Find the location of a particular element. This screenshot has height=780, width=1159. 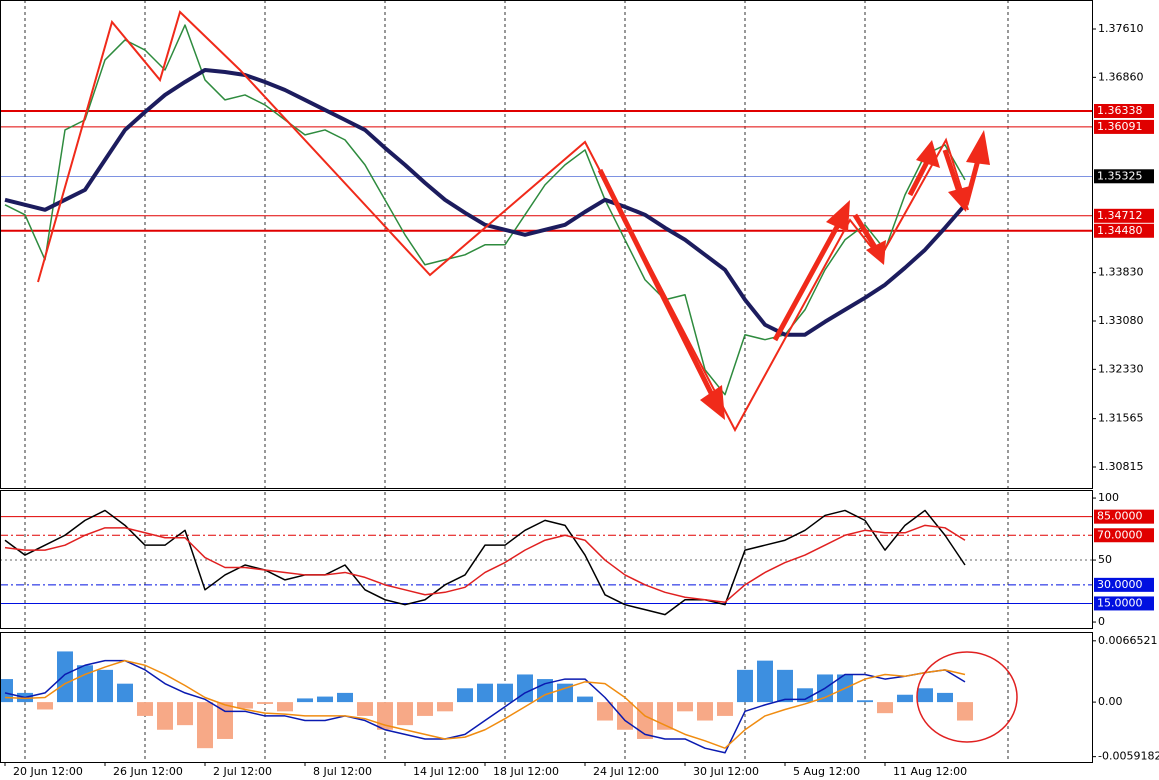

x-tick-label: 24 Jul 12:00 is located at coordinates (626, 771).